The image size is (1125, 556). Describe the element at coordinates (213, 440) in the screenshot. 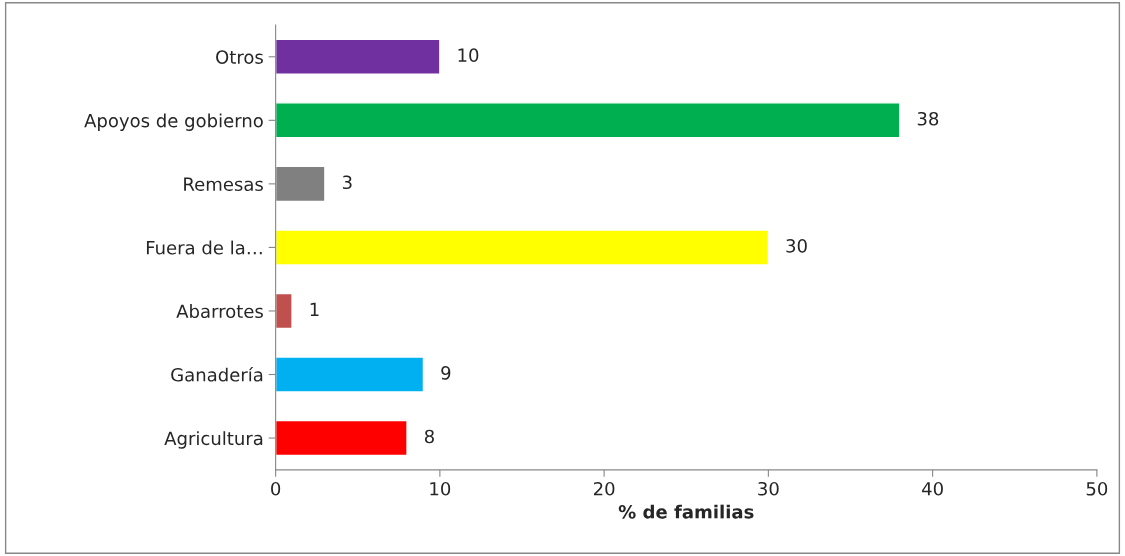

I see `y-tick-label: Agricultura` at that location.